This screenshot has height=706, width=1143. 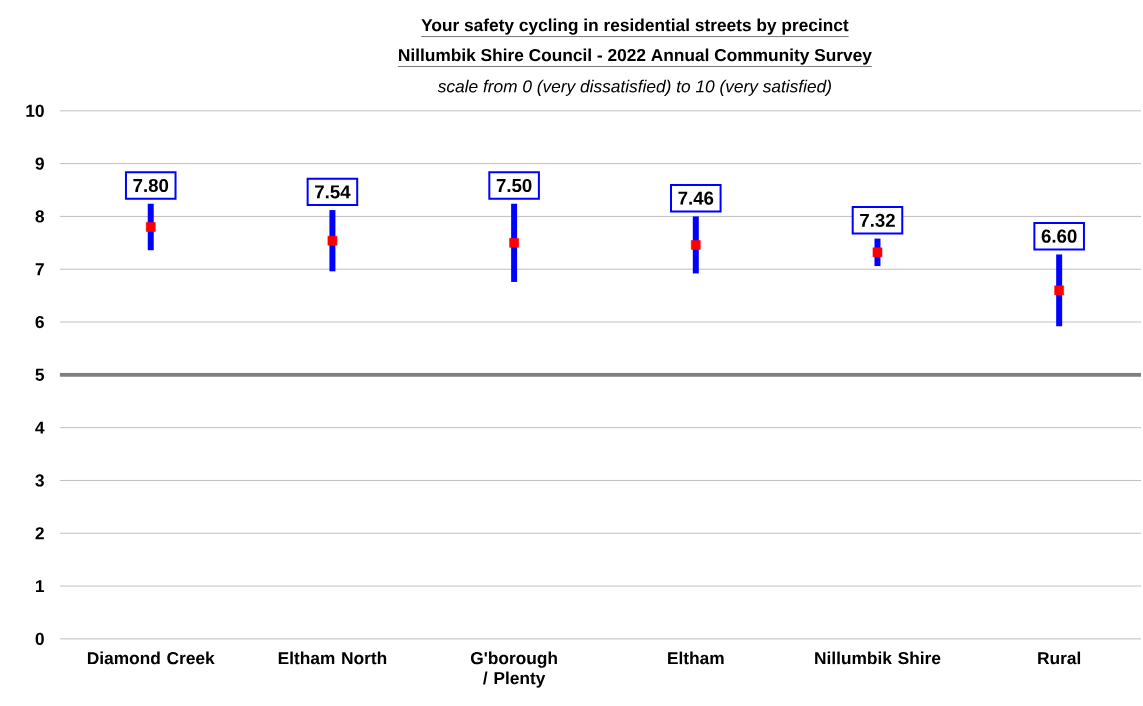 I want to click on x-tick-label: Diamond Creek, so click(x=151, y=658).